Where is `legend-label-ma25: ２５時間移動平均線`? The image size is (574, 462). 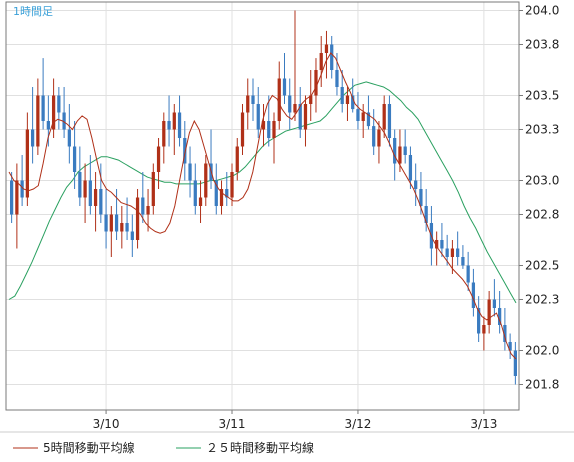 legend-label-ma25: ２５時間移動平均線 is located at coordinates (260, 447).